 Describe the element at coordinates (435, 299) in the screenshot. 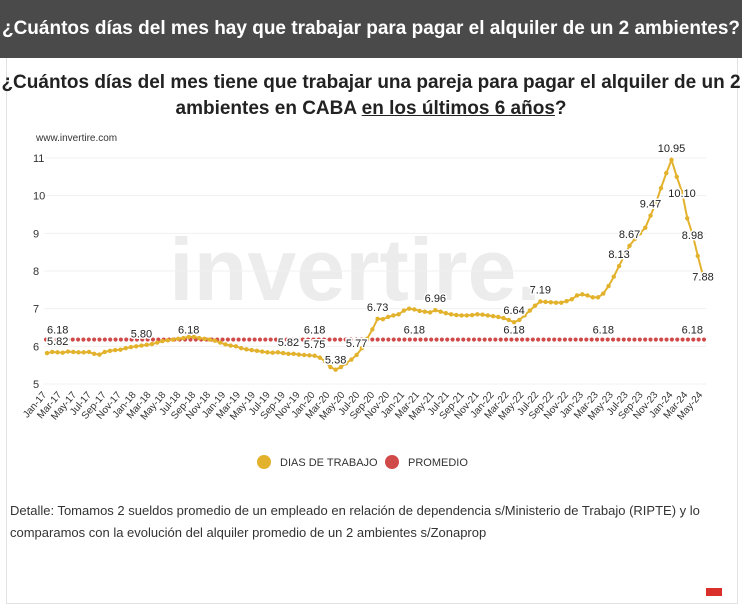

I see `dias-data-label: 6.96` at that location.